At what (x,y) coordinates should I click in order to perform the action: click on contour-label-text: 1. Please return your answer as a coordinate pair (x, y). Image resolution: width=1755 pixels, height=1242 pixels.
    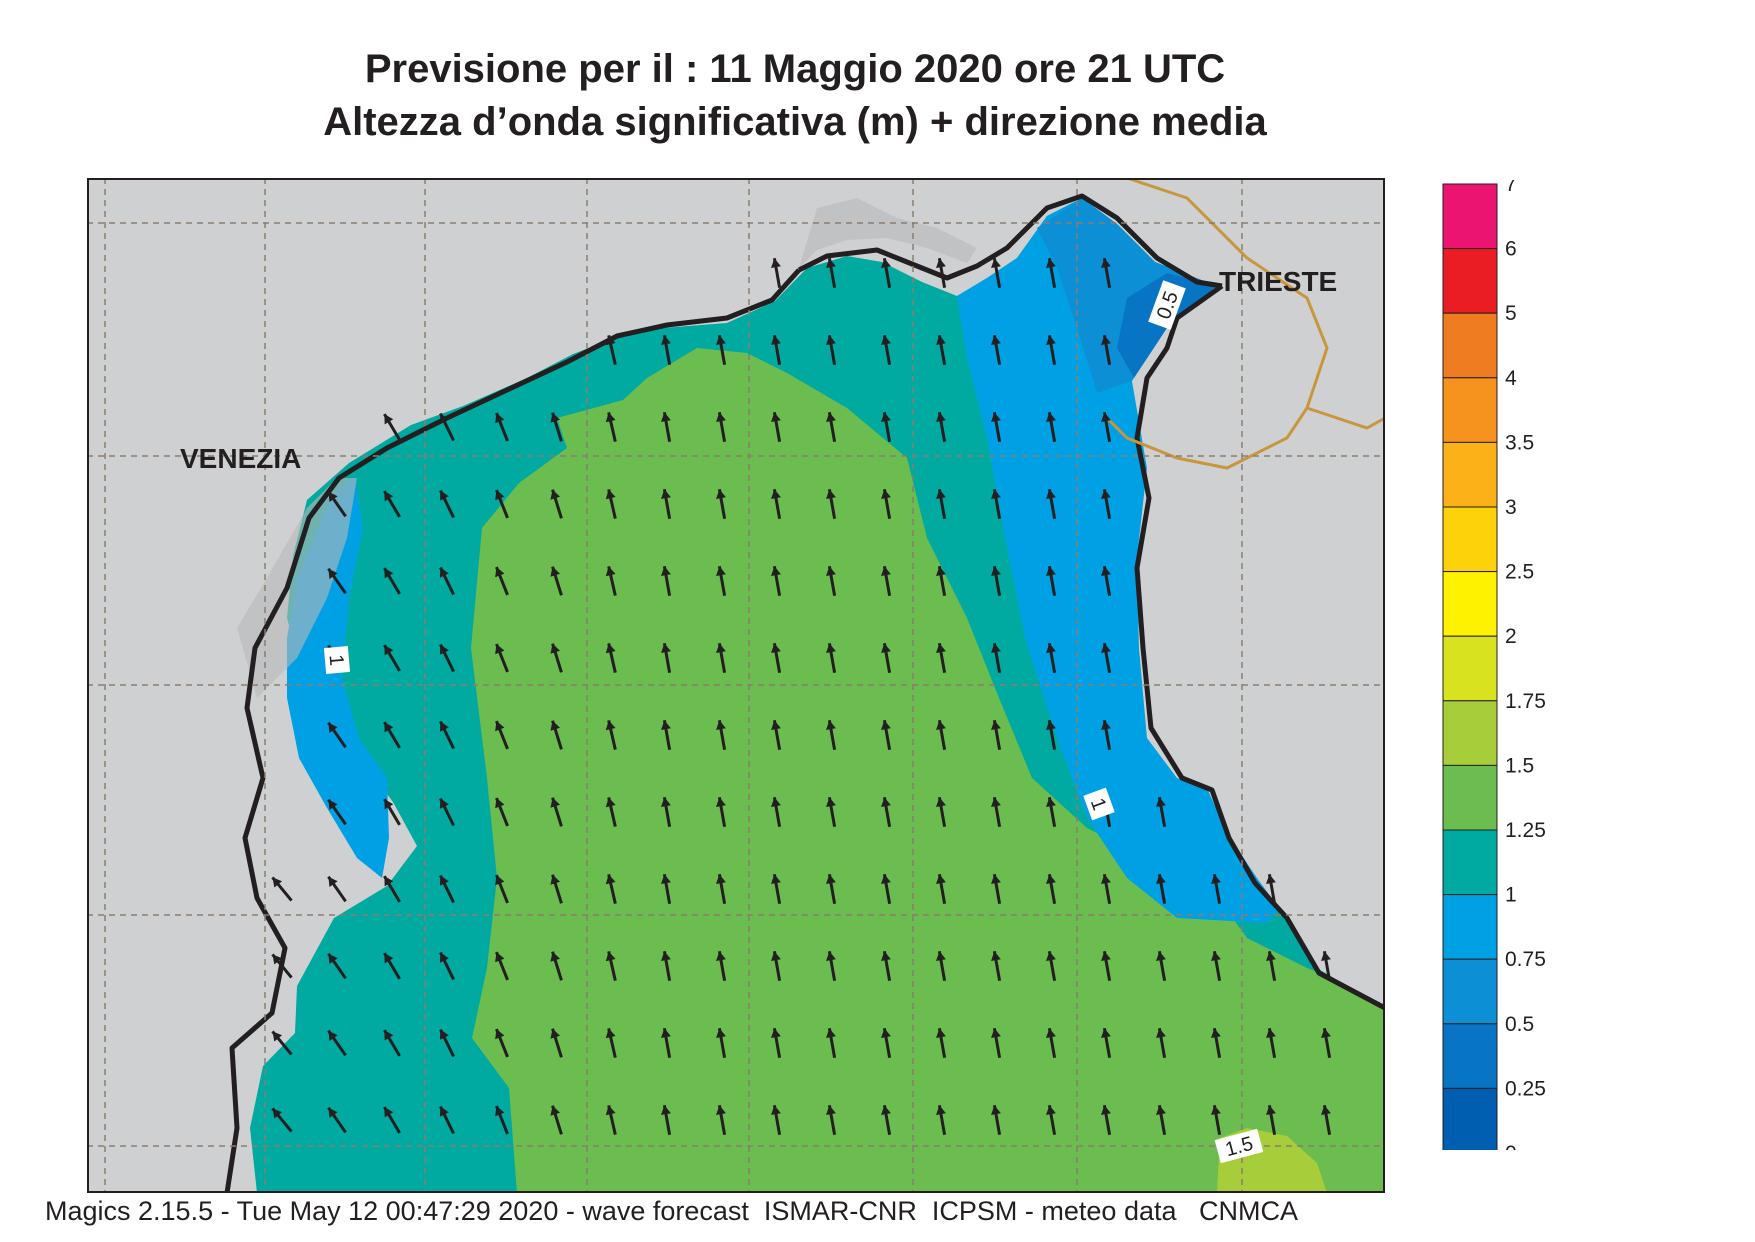
    Looking at the image, I should click on (336, 660).